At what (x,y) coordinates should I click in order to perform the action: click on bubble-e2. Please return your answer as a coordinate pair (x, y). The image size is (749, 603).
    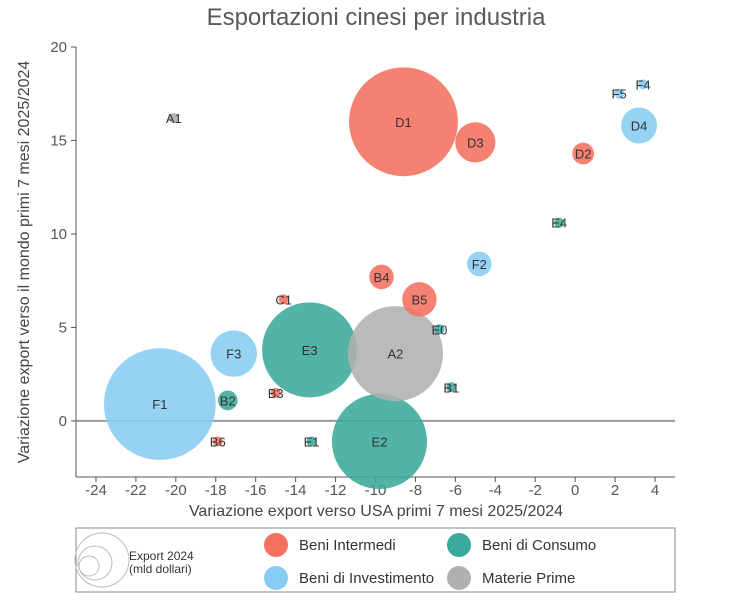
    Looking at the image, I should click on (379, 441).